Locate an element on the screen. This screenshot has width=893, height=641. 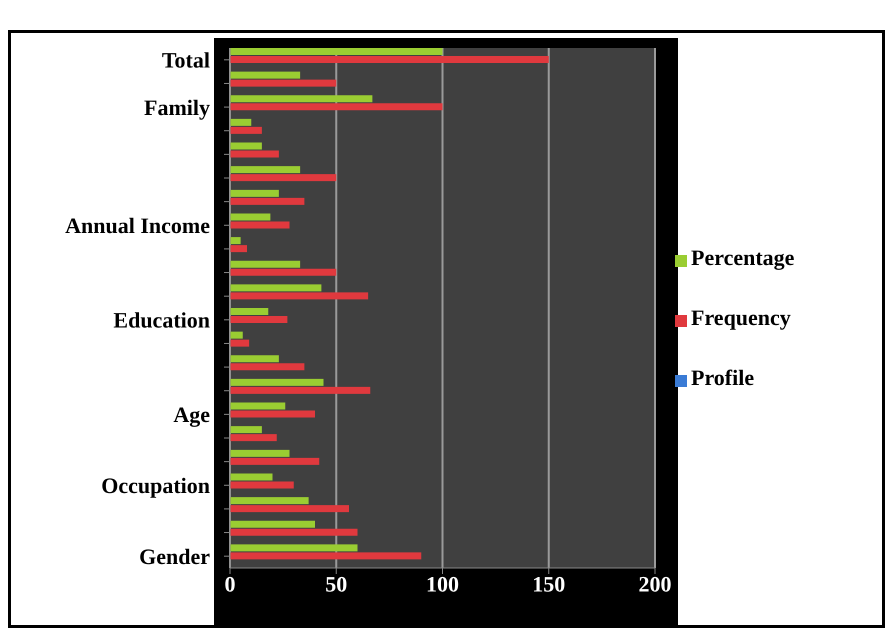
legend-label: Frequency is located at coordinates (741, 317).